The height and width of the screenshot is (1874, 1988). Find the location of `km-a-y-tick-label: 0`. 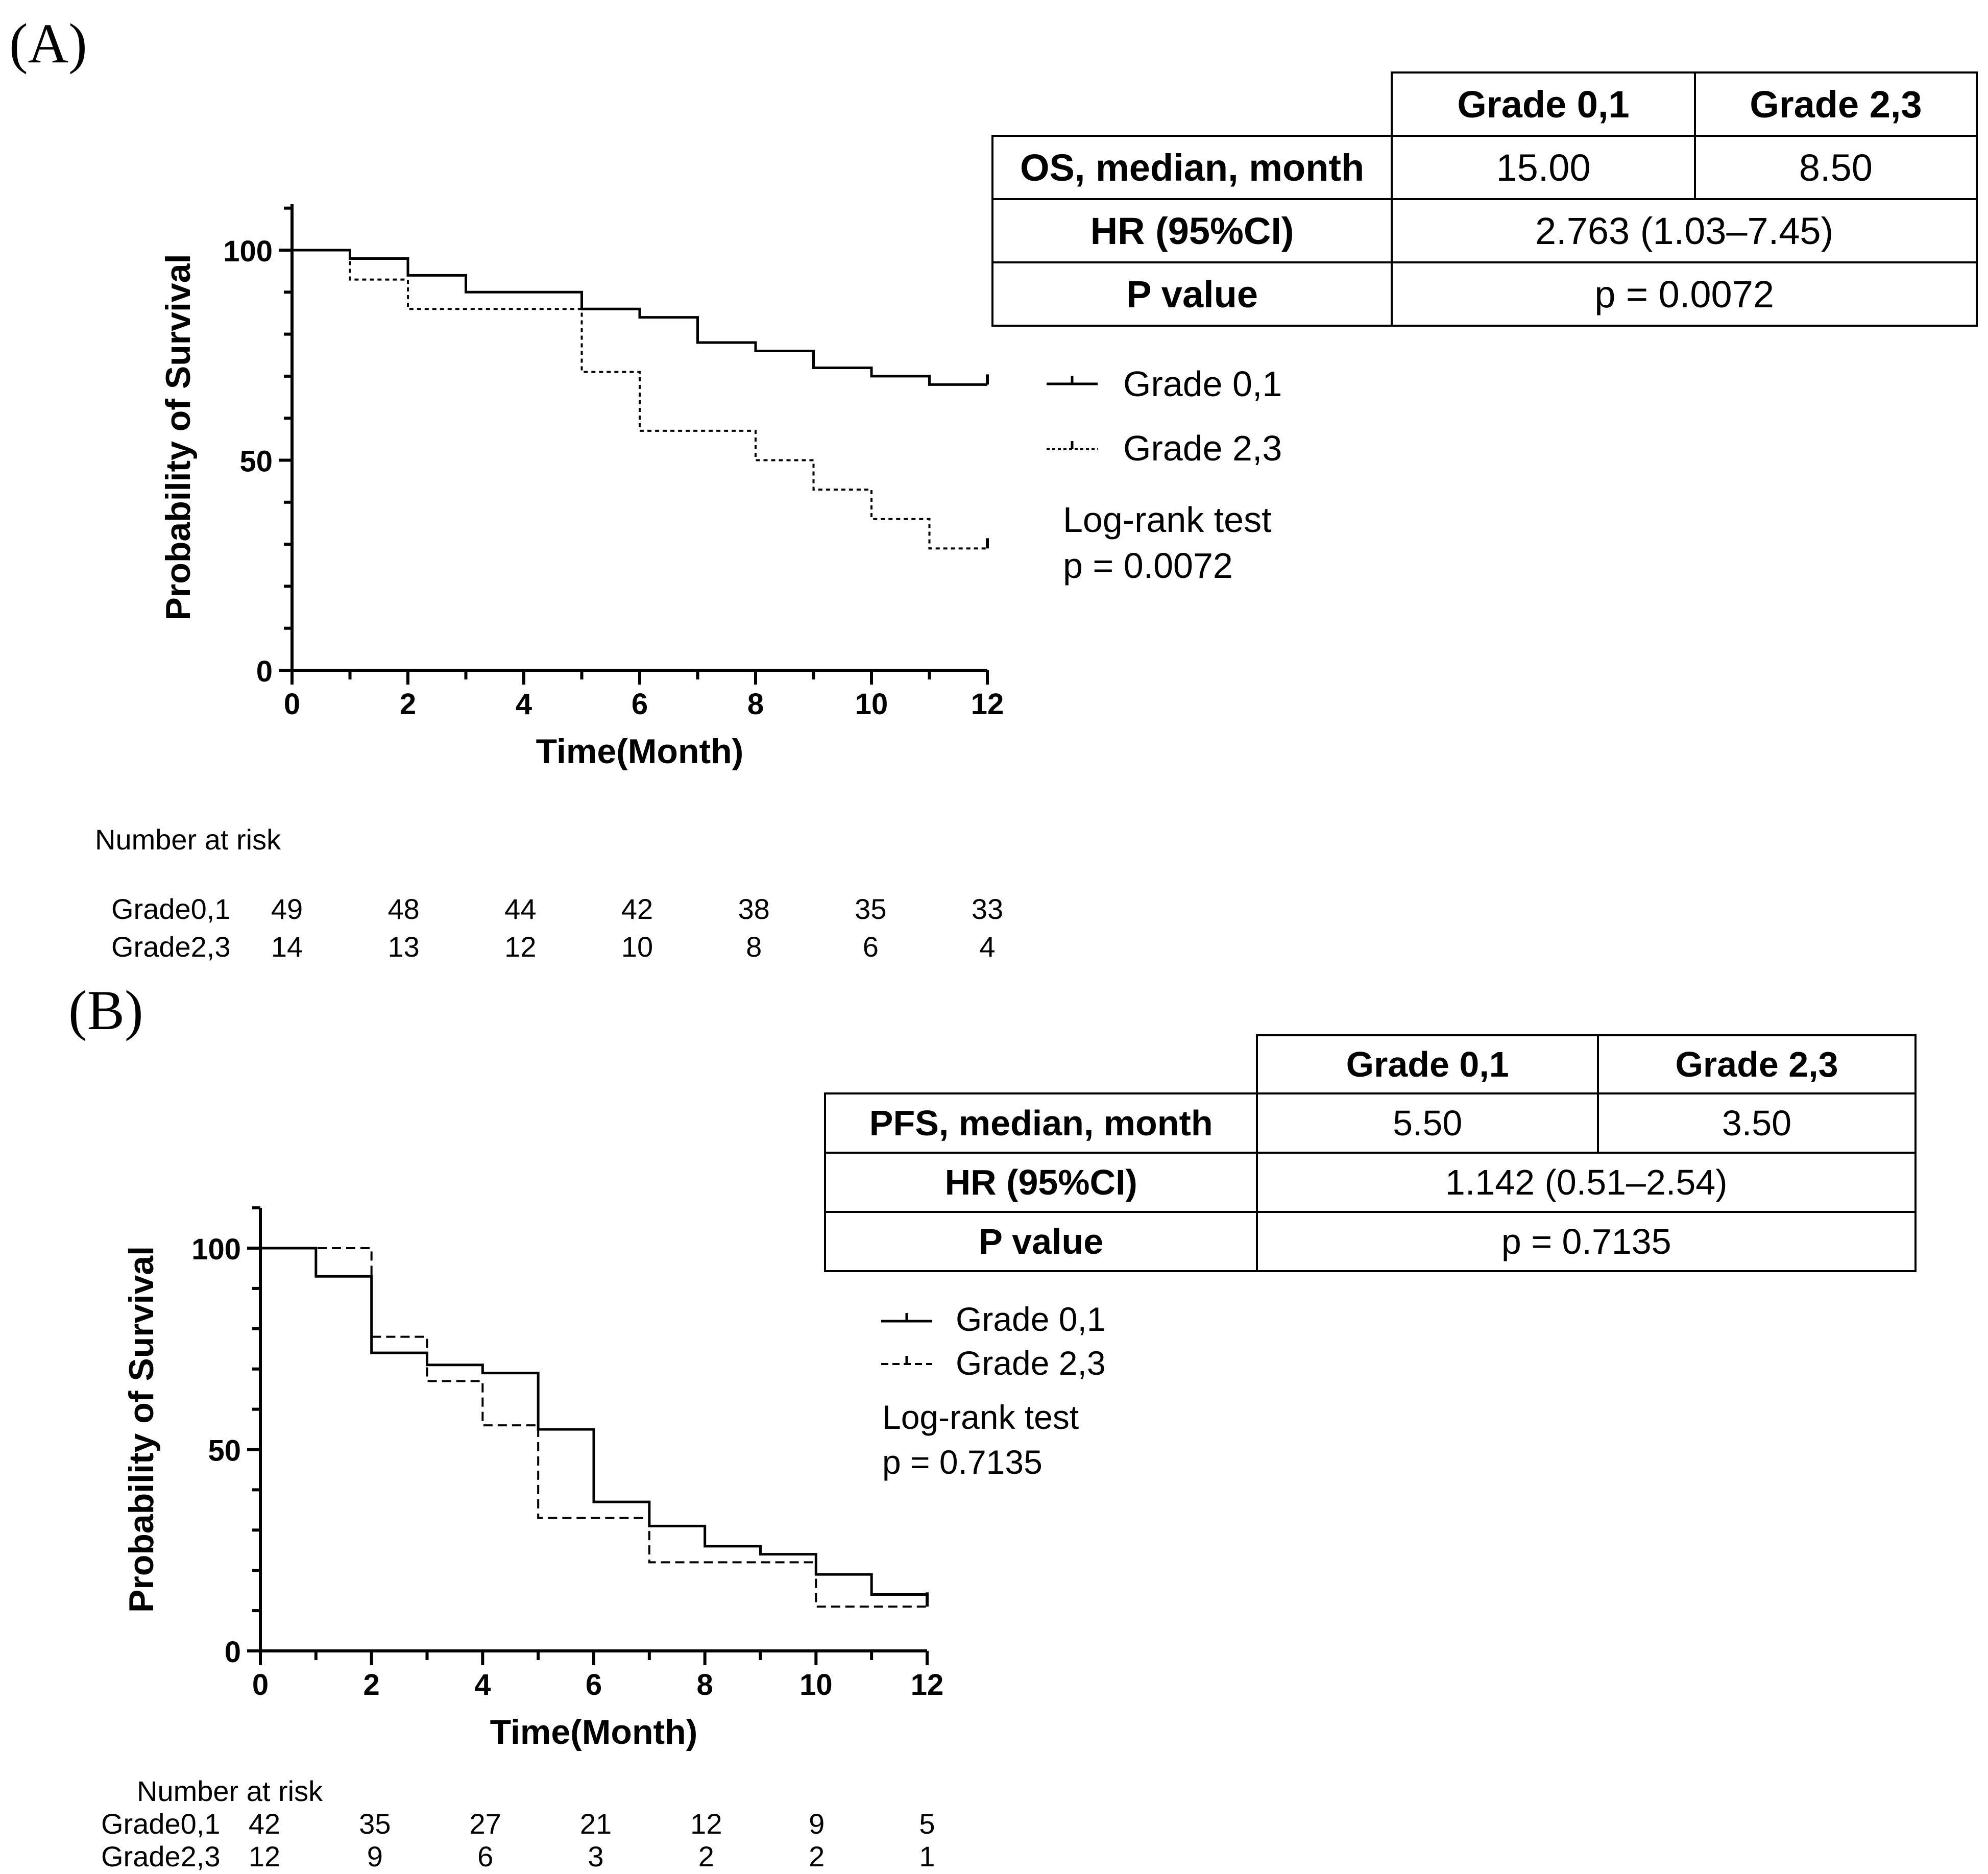

km-a-y-tick-label: 0 is located at coordinates (264, 672).